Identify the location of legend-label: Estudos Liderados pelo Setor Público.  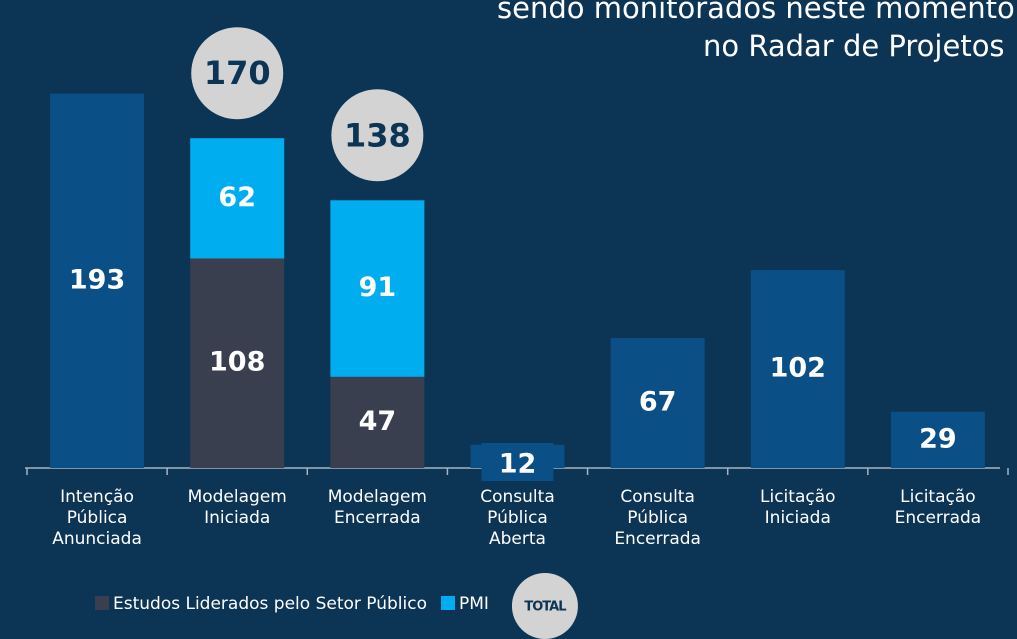
(270, 604).